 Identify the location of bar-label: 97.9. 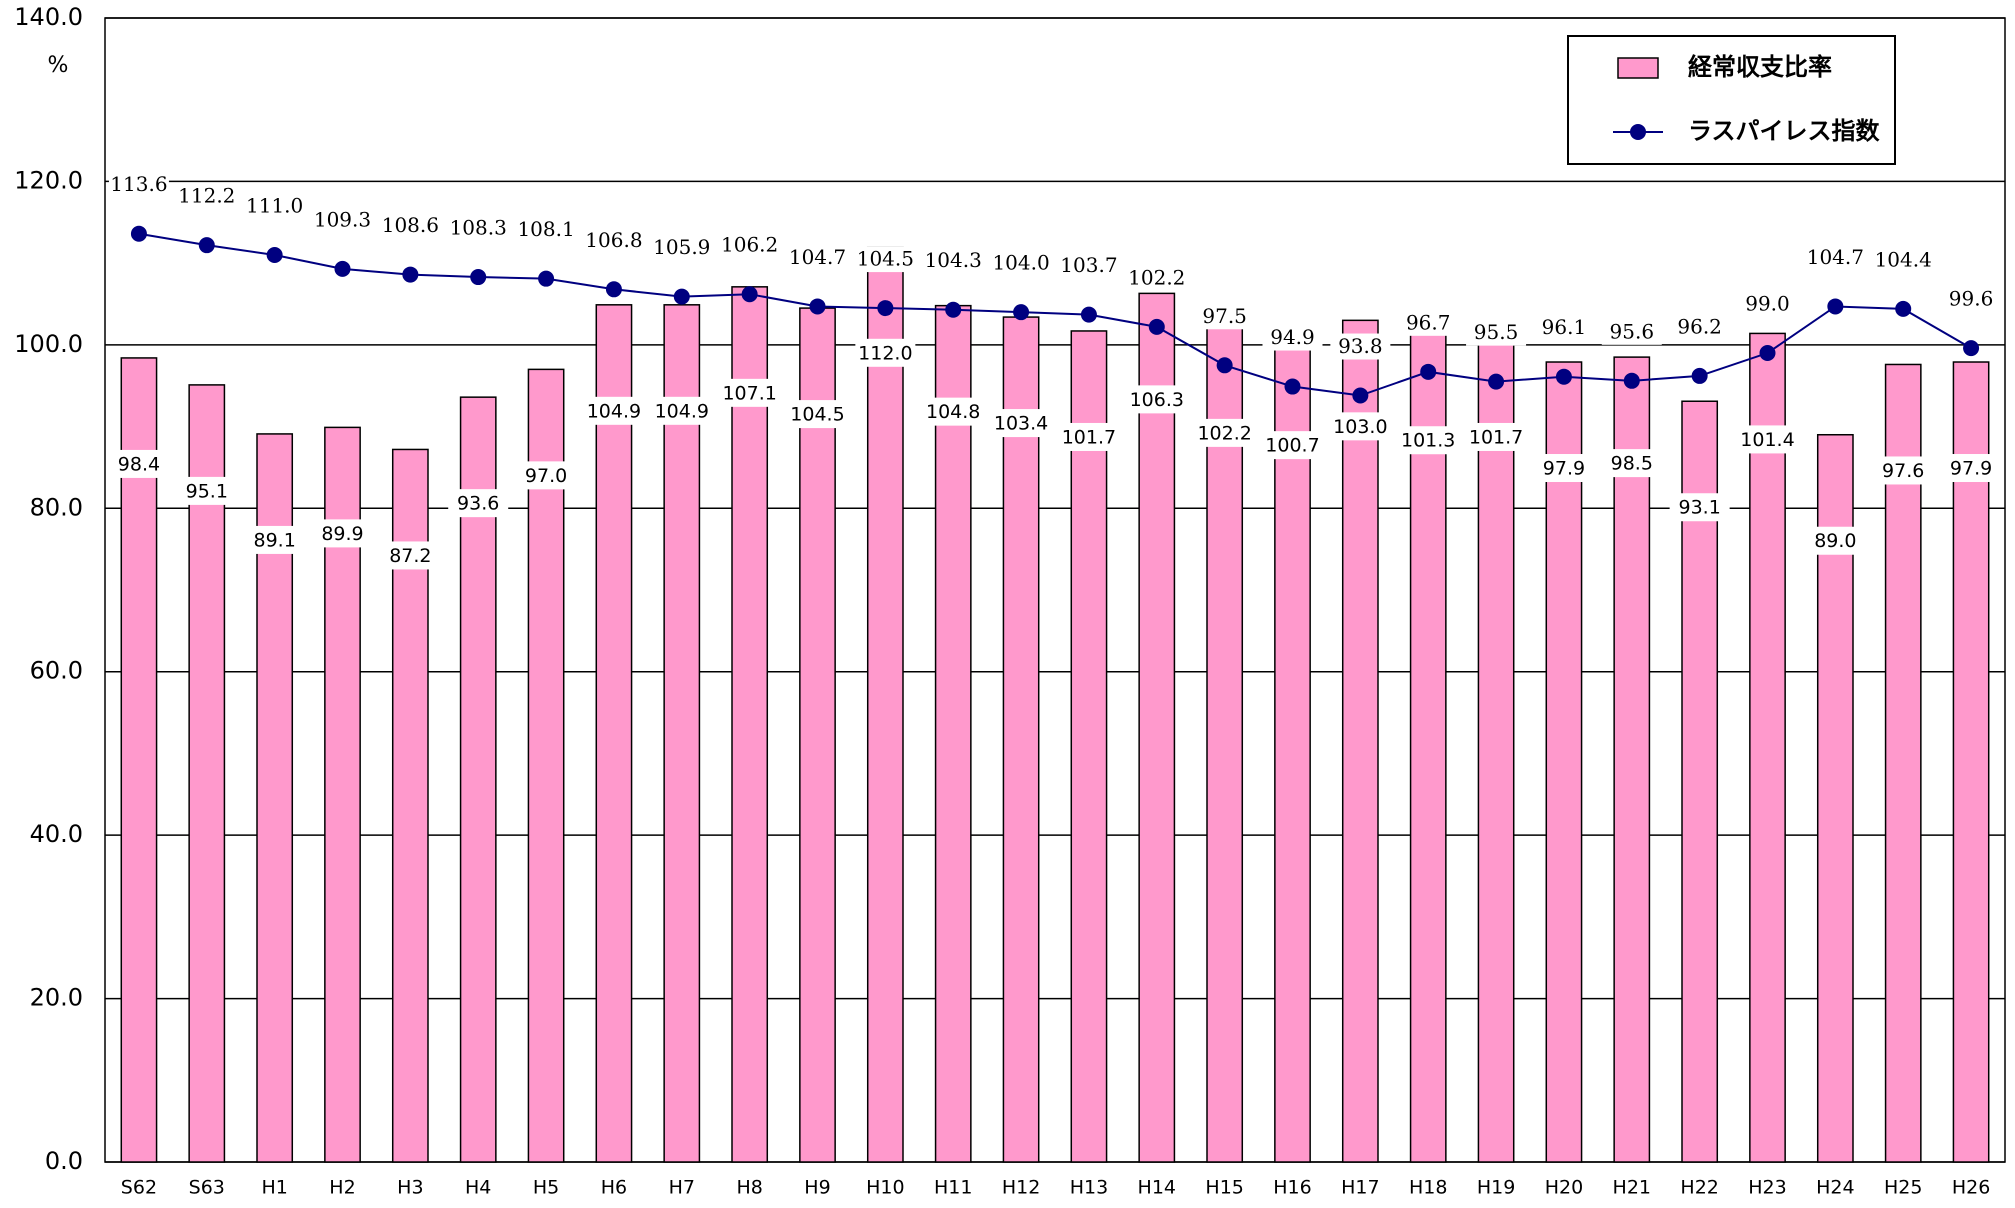
(1971, 469).